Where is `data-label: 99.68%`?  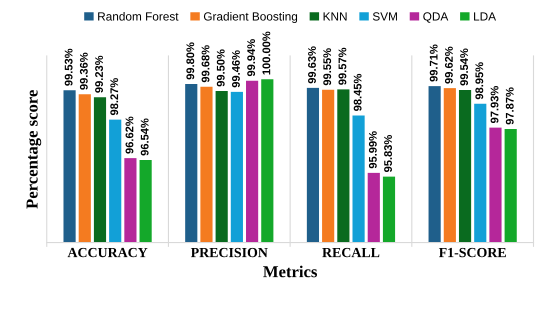
data-label: 99.68% is located at coordinates (206, 63).